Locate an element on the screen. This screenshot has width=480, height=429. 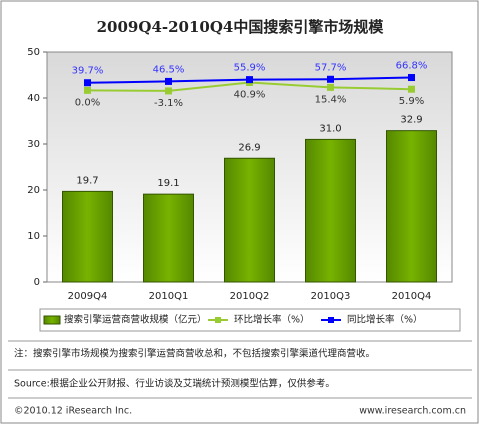
legend-box is located at coordinates (250, 320).